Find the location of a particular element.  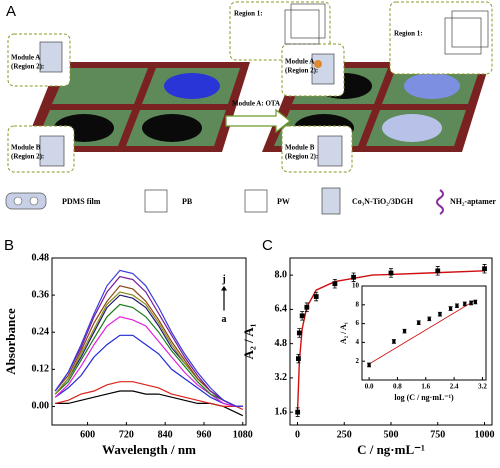

legend-label: PDMS film is located at coordinates (81, 201).